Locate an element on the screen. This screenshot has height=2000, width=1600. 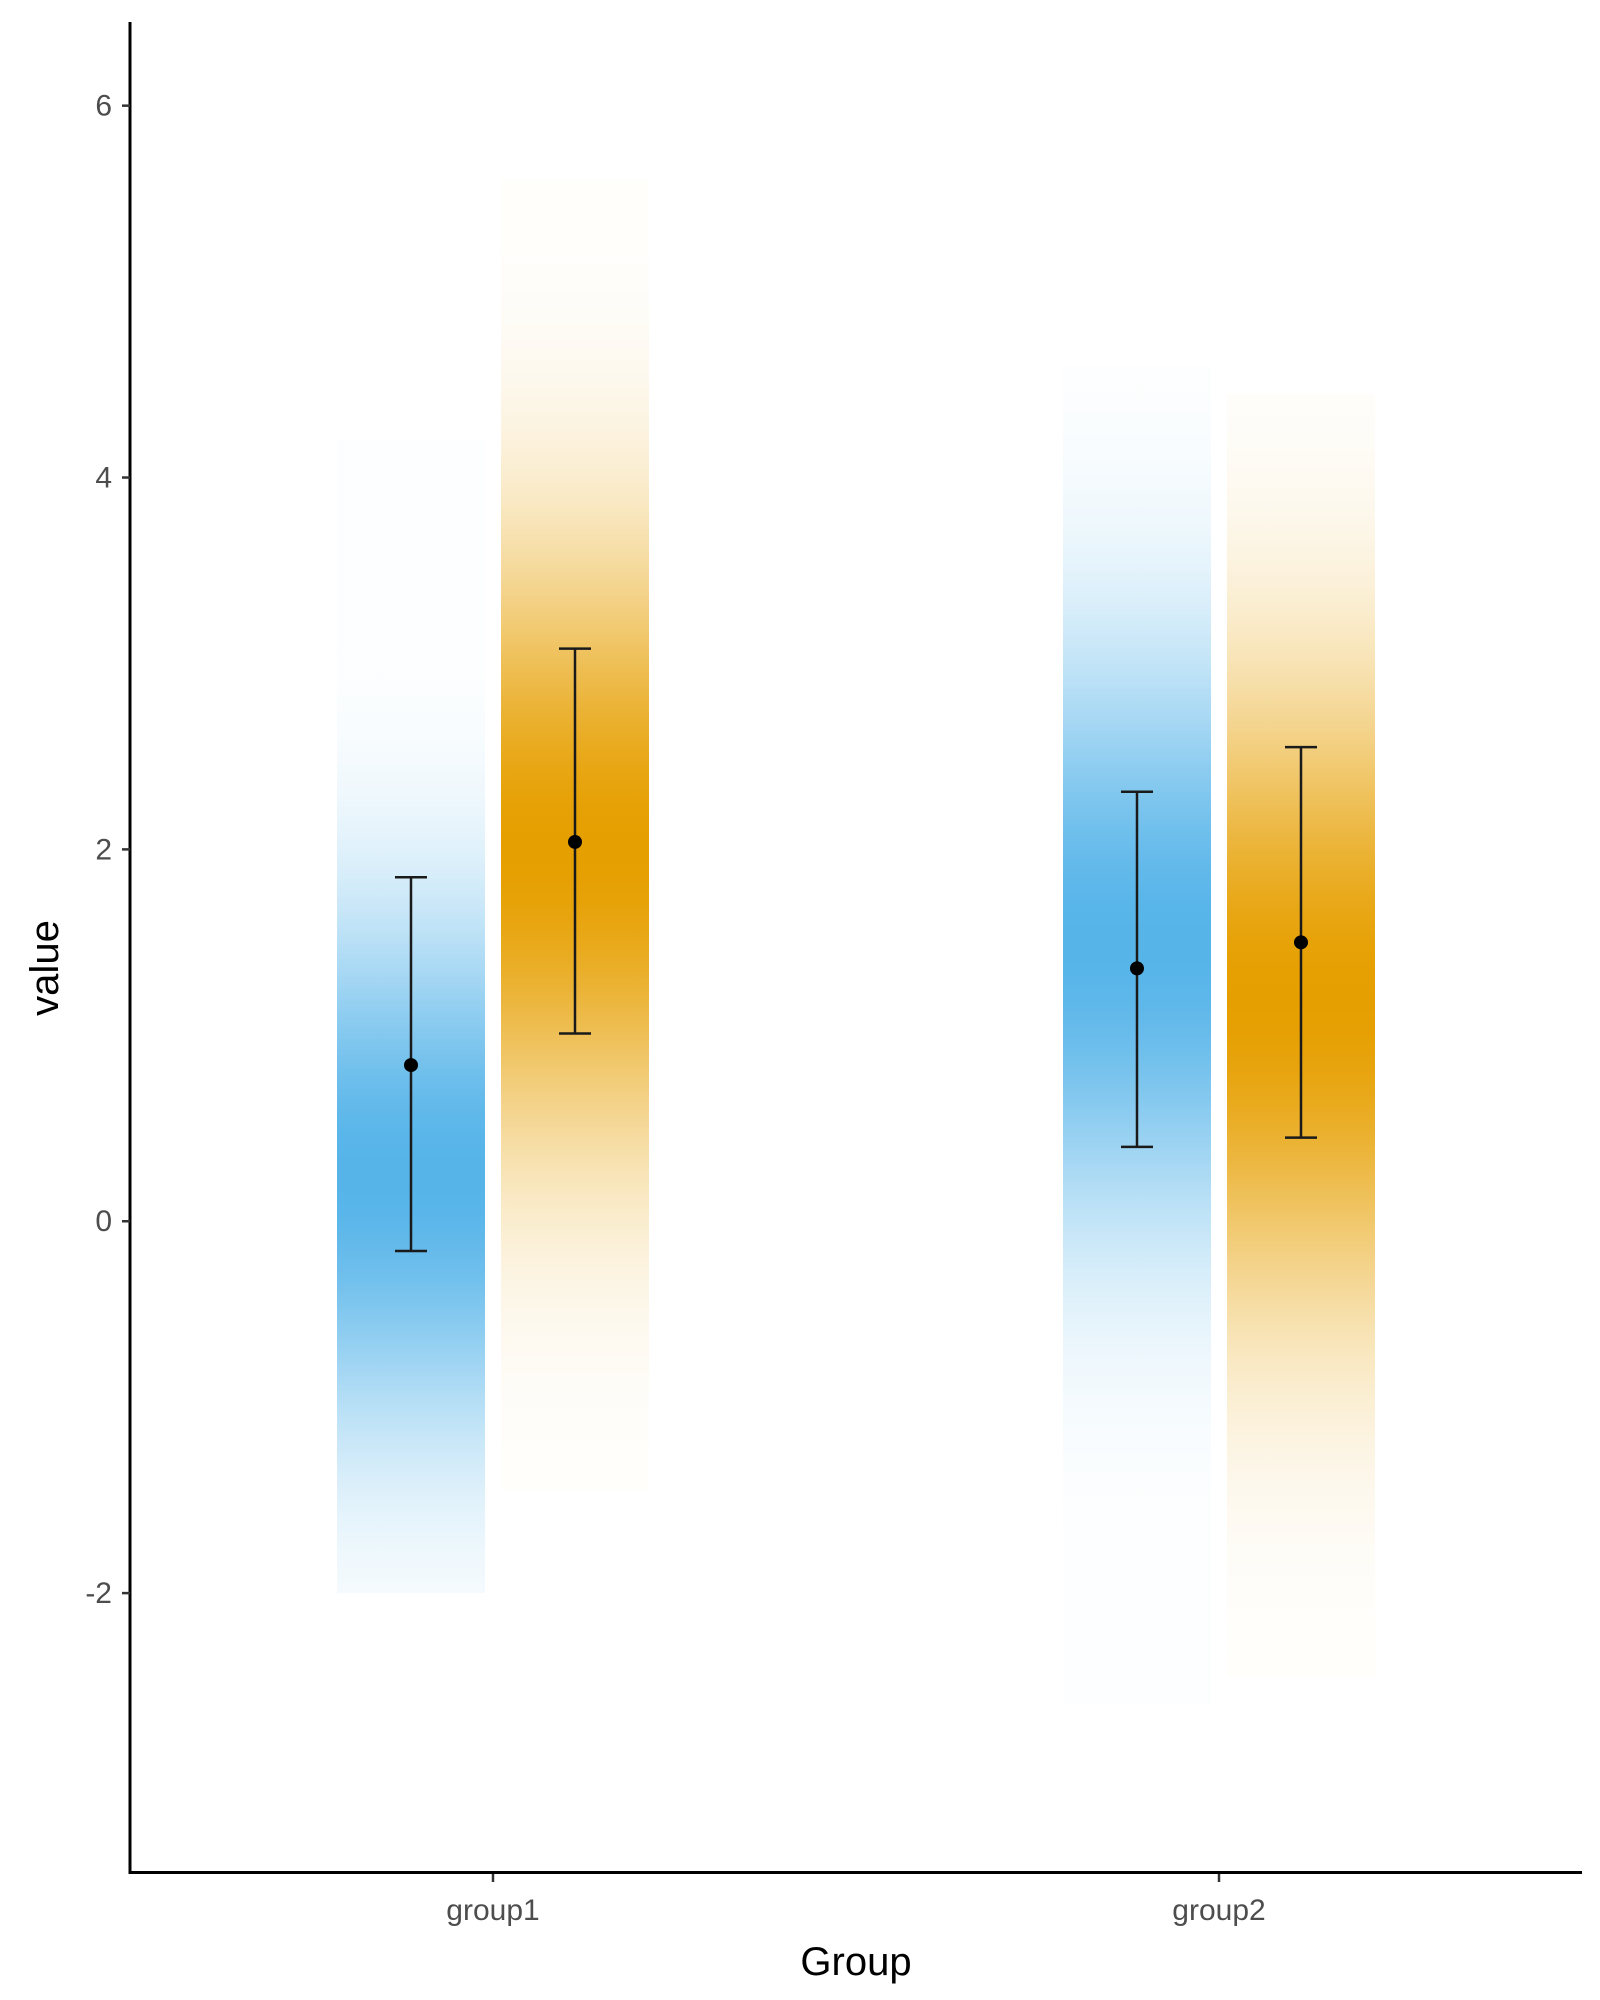
y-axis-title: value is located at coordinates (45, 968).